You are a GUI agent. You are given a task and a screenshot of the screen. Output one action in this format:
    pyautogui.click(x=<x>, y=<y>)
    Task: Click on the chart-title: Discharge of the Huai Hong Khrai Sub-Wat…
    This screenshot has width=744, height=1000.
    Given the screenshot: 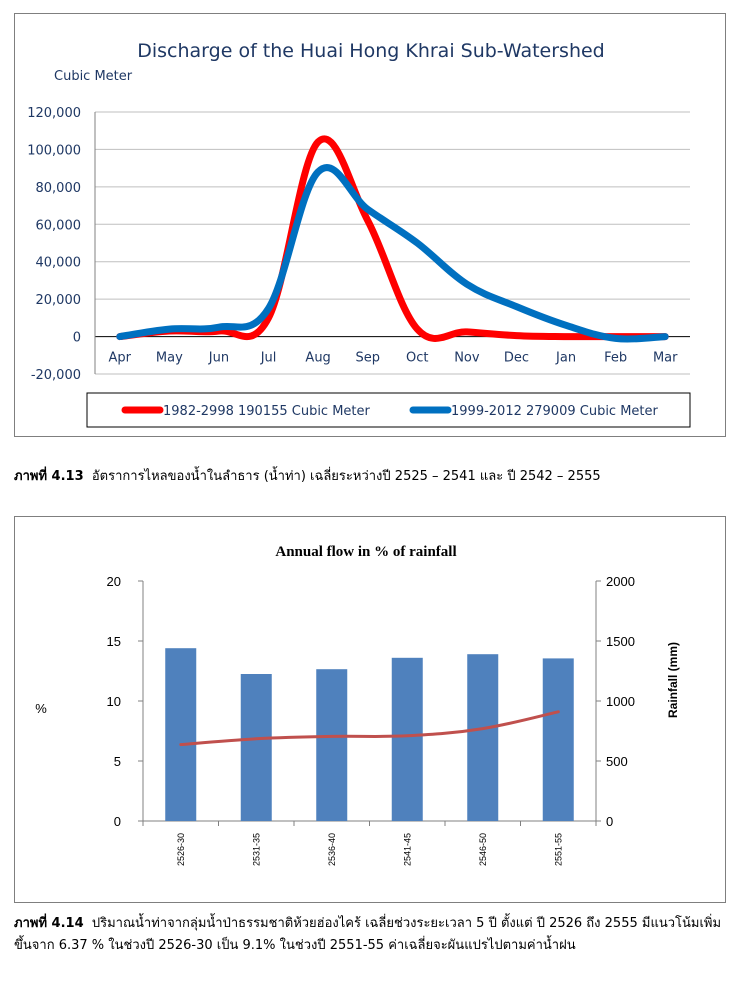 What is the action you would take?
    pyautogui.click(x=371, y=51)
    